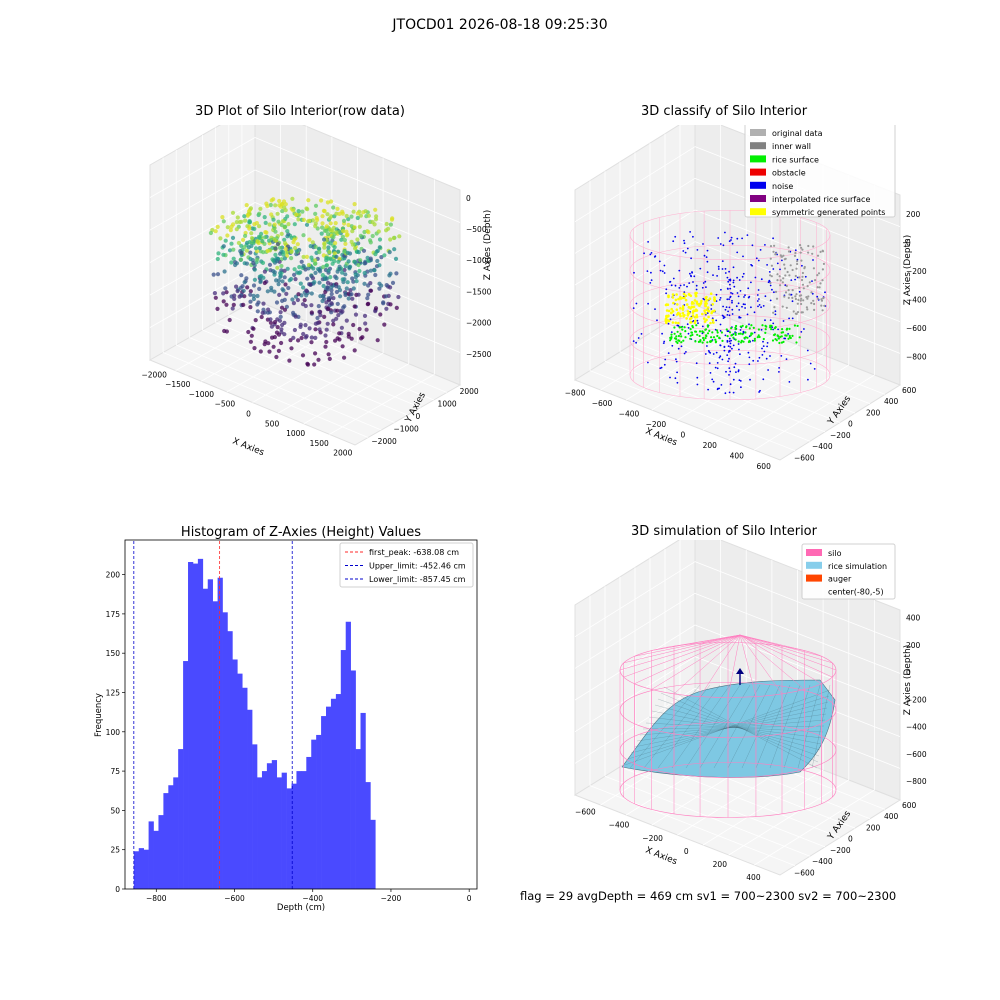 This screenshot has height=1000, width=1000. Describe the element at coordinates (500, 25) in the screenshot. I see `figure-title: JTOCD01 2026-08-18 09:25:30` at that location.